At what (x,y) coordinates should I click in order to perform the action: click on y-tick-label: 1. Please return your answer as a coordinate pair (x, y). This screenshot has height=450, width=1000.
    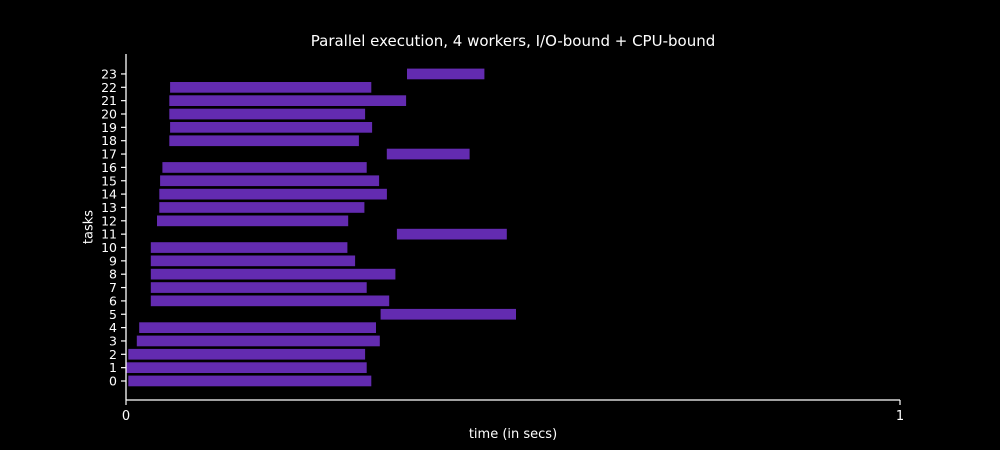
    Looking at the image, I should click on (113, 367).